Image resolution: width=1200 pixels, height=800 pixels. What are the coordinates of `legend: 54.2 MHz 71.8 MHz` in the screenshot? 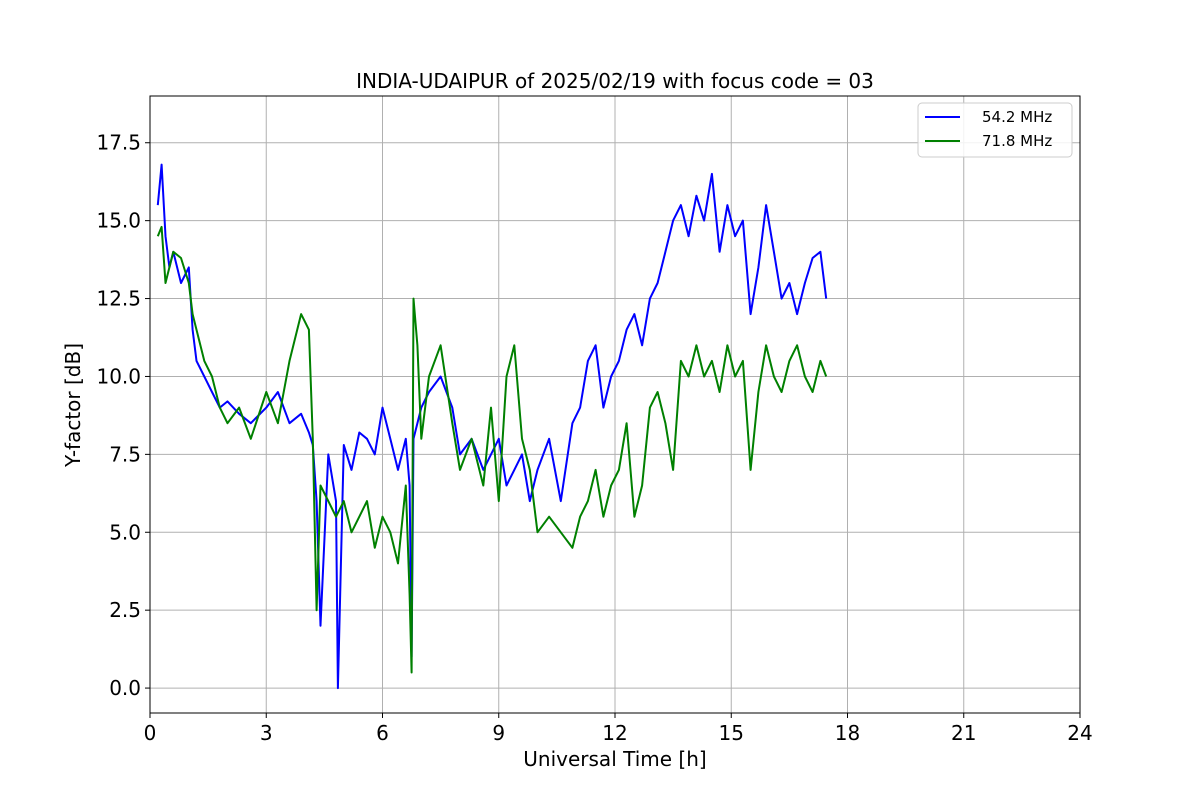 It's located at (995, 130).